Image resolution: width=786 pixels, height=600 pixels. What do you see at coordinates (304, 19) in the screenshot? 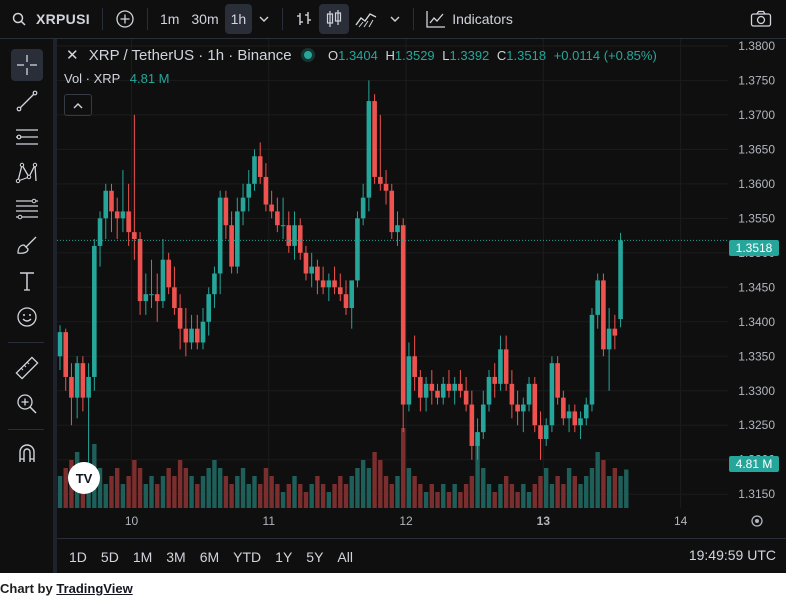
I see `bar-chart-type-button` at bounding box center [304, 19].